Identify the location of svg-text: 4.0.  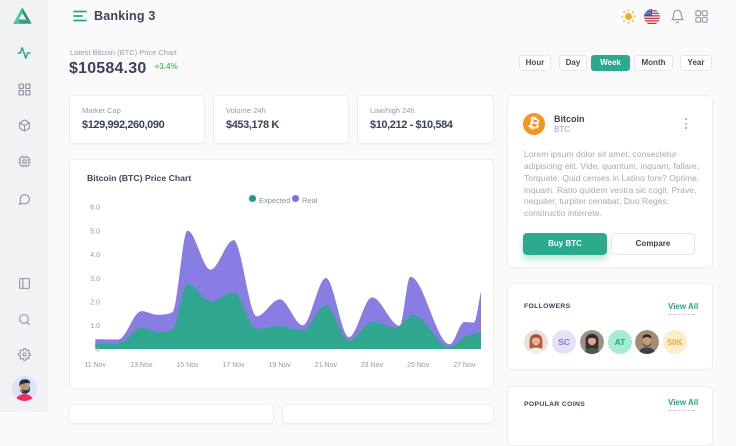
(95, 255).